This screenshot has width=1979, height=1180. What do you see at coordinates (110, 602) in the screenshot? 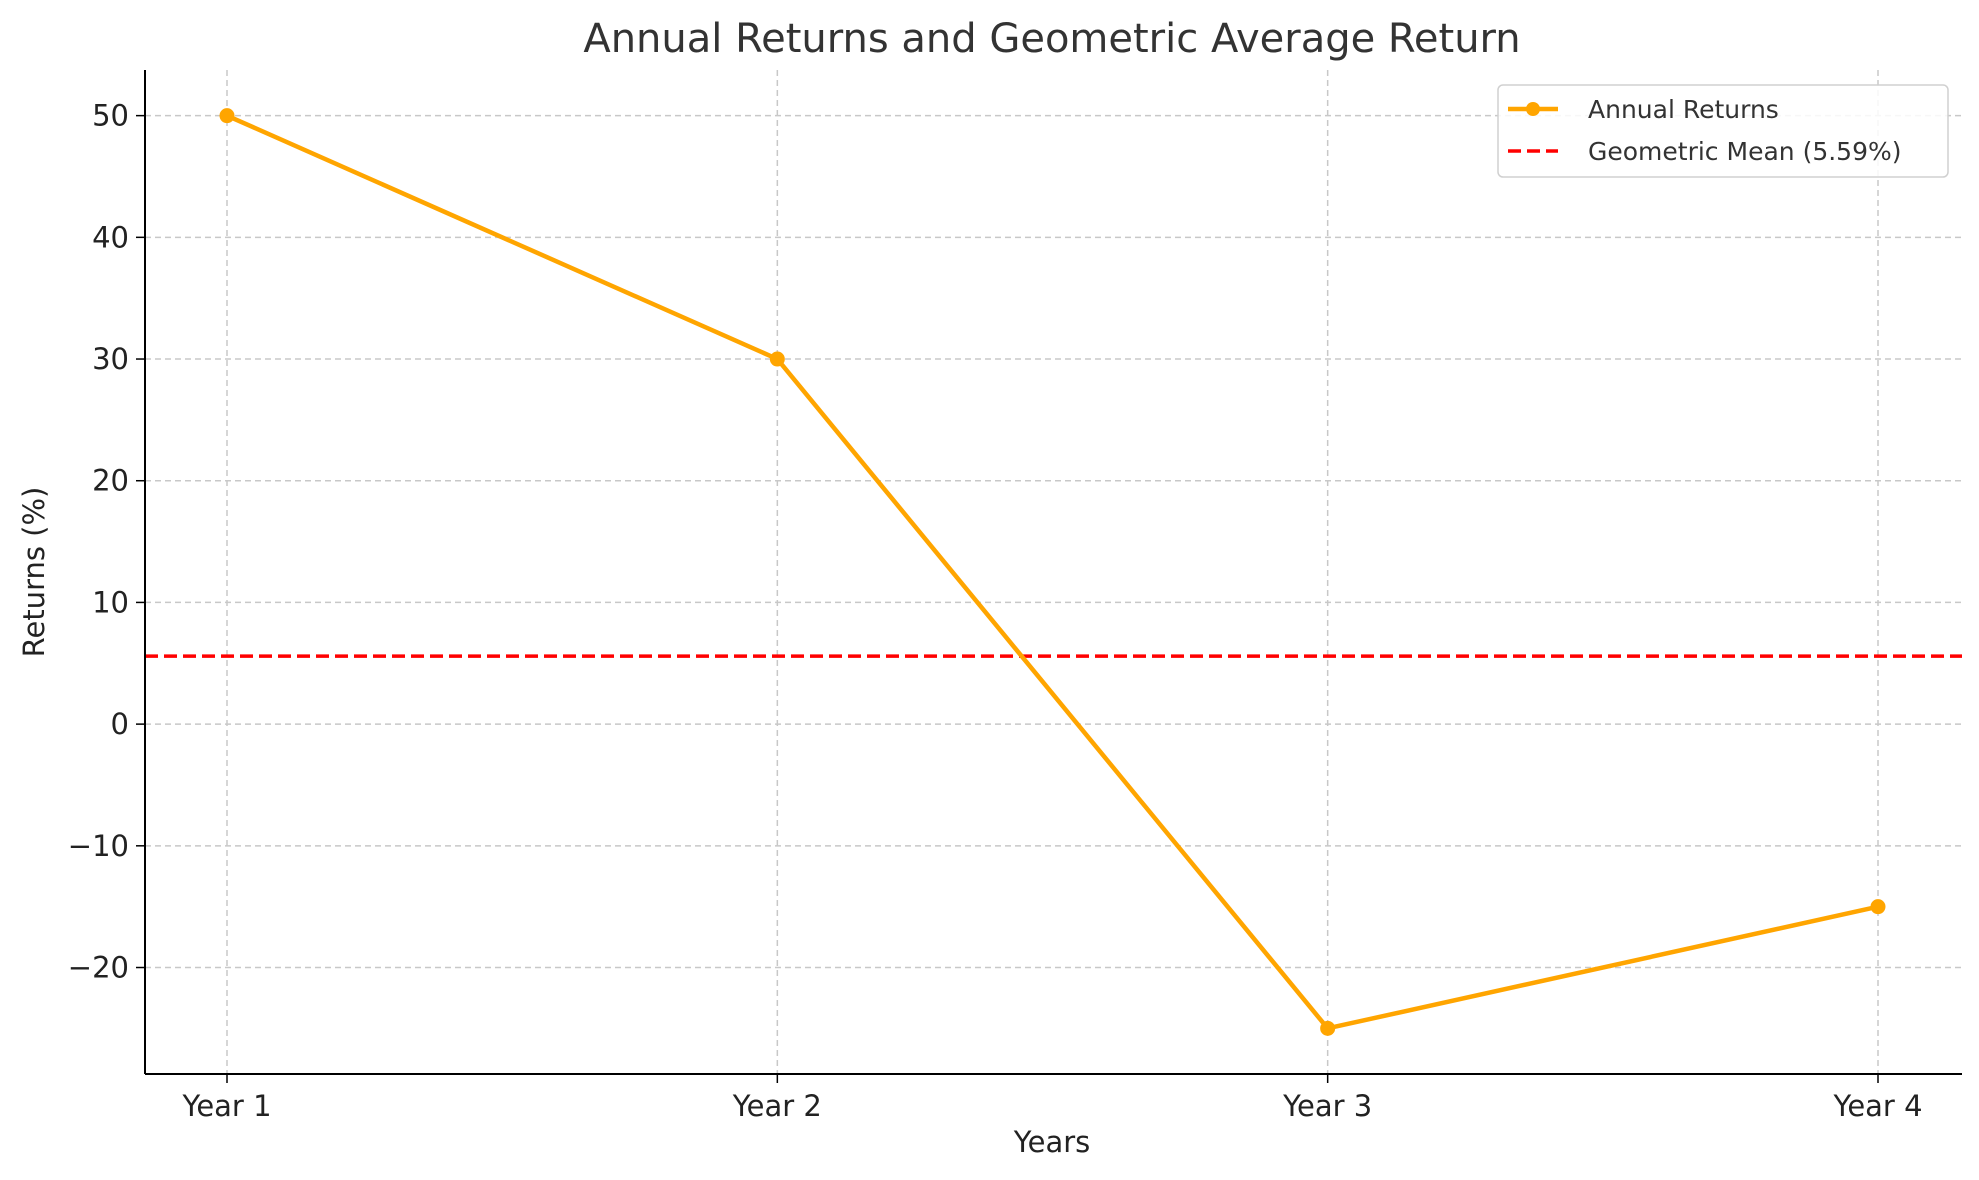
I see `y-tick-label: 10` at bounding box center [110, 602].